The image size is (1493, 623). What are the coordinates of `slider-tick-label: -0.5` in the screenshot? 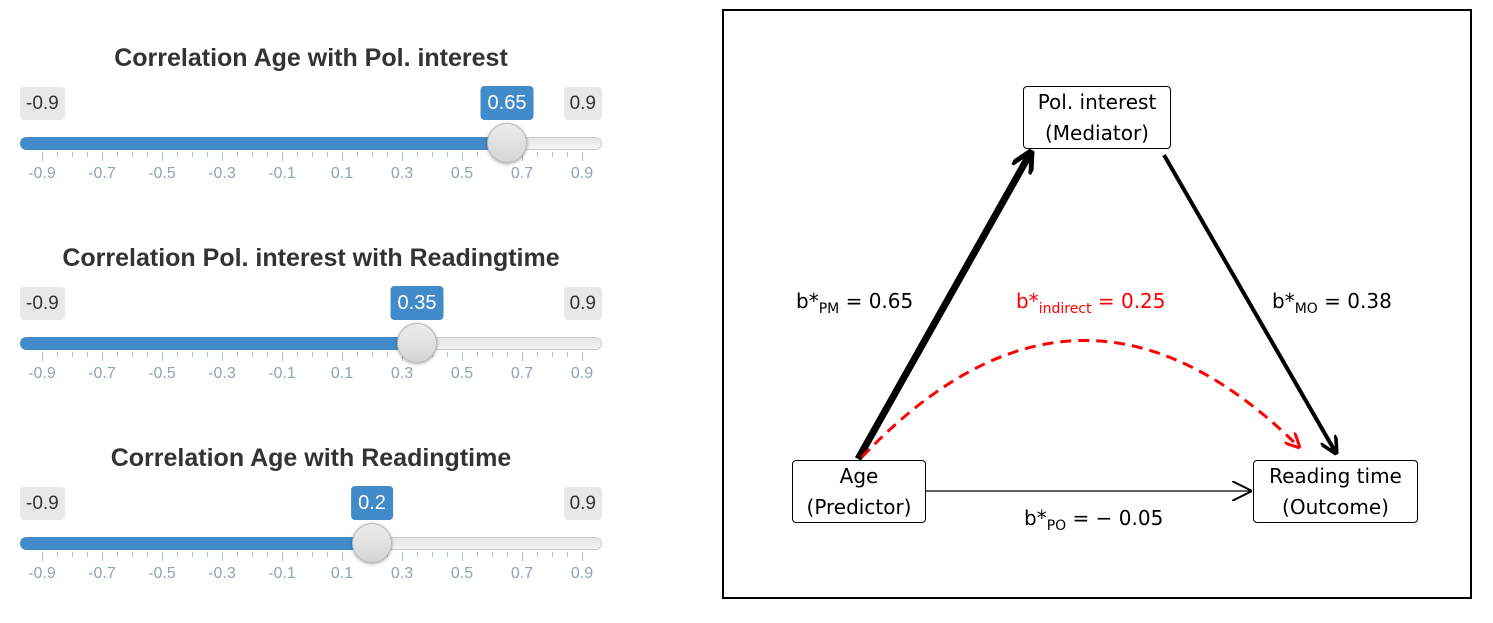 It's located at (162, 573).